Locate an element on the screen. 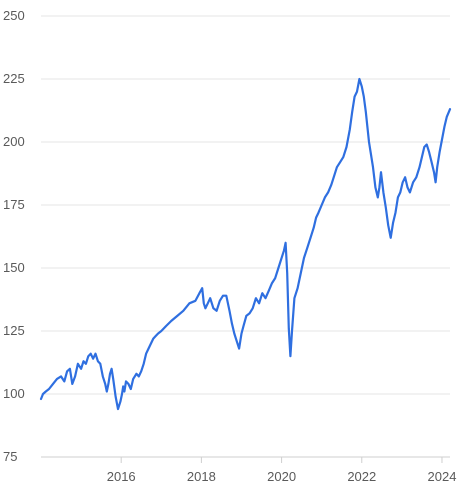  x-tick-label: 2022 is located at coordinates (361, 476).